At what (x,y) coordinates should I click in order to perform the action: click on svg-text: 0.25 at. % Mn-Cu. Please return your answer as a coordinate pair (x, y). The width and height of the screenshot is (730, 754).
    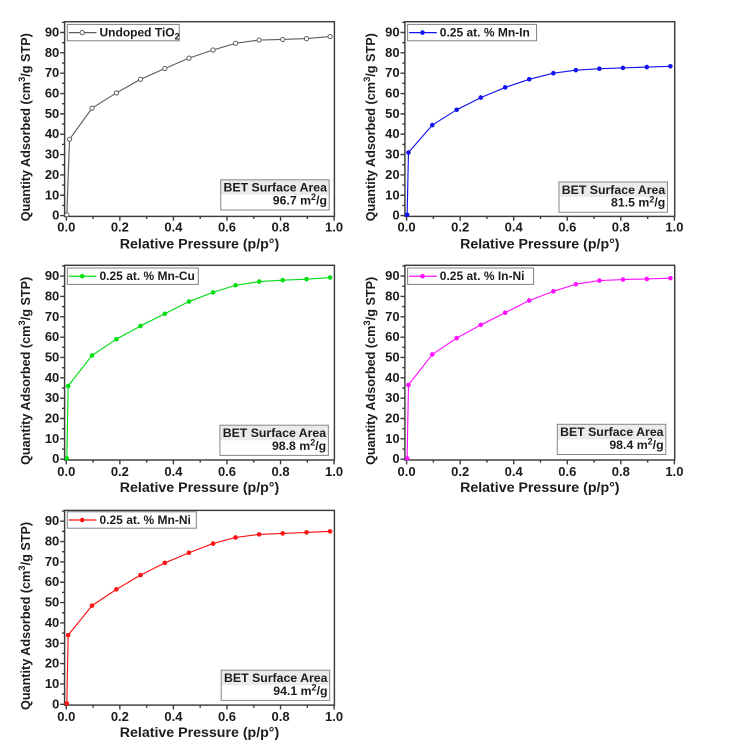
    Looking at the image, I should click on (147, 276).